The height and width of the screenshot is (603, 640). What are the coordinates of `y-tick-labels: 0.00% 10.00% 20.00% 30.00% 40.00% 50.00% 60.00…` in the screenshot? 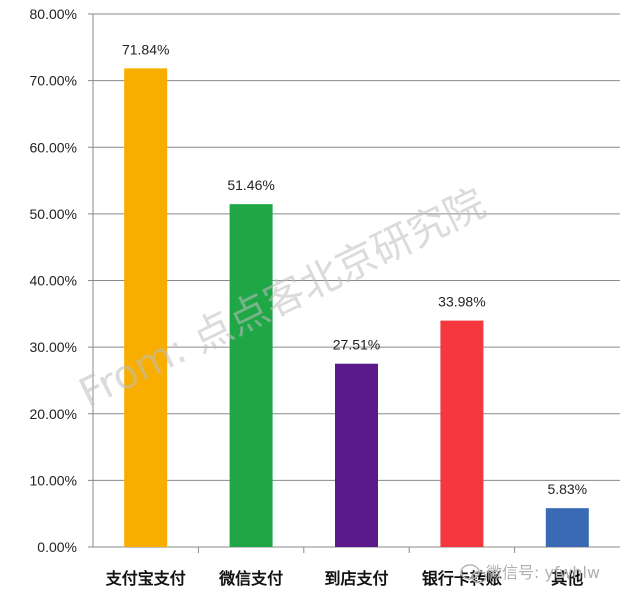 It's located at (61, 280).